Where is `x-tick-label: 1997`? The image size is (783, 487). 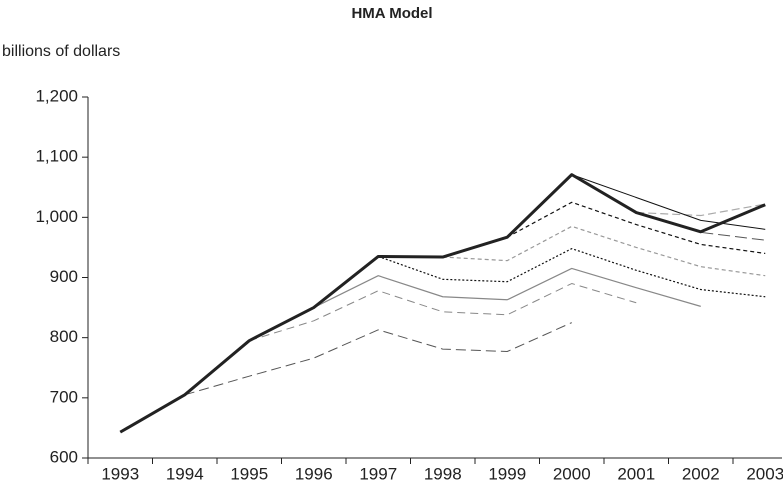
x-tick-label: 1997 is located at coordinates (378, 473).